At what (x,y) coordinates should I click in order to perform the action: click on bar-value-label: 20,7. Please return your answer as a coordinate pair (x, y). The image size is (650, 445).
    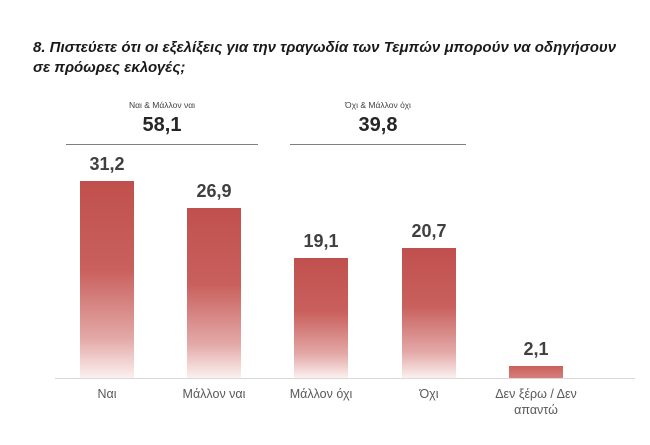
    Looking at the image, I should click on (429, 231).